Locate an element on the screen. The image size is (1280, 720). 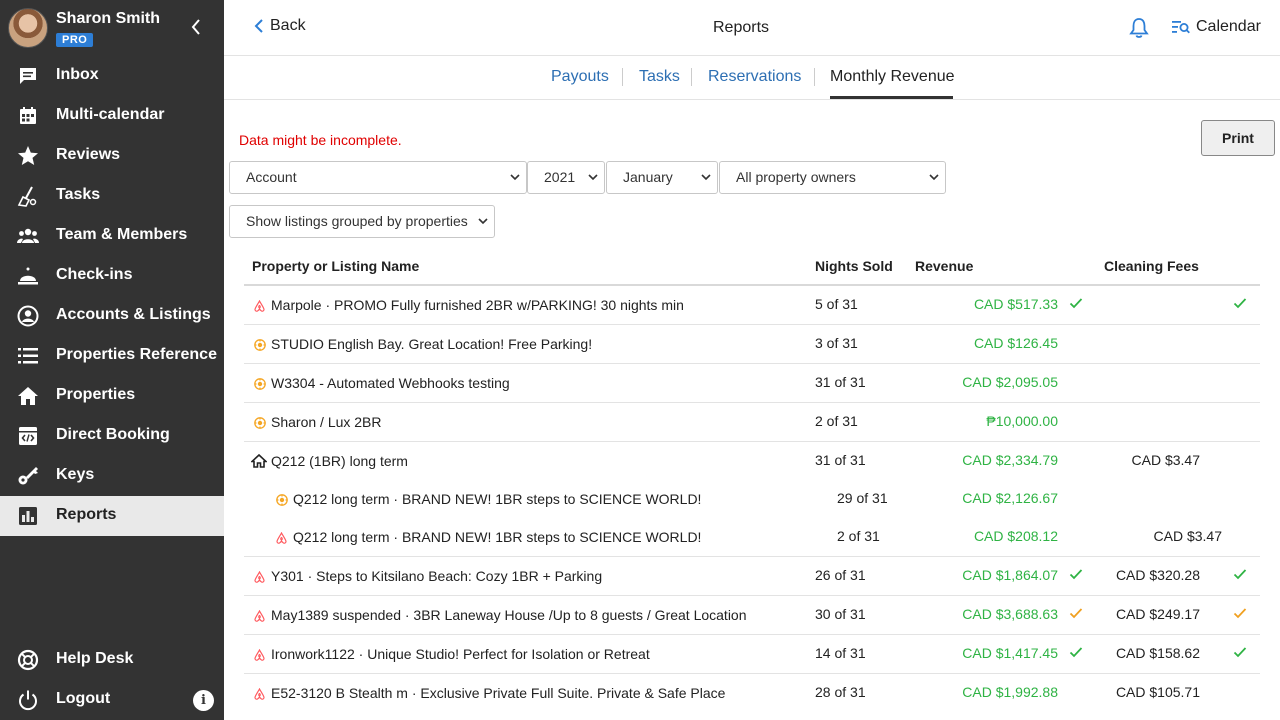
account-select-value: Account is located at coordinates (271, 177).